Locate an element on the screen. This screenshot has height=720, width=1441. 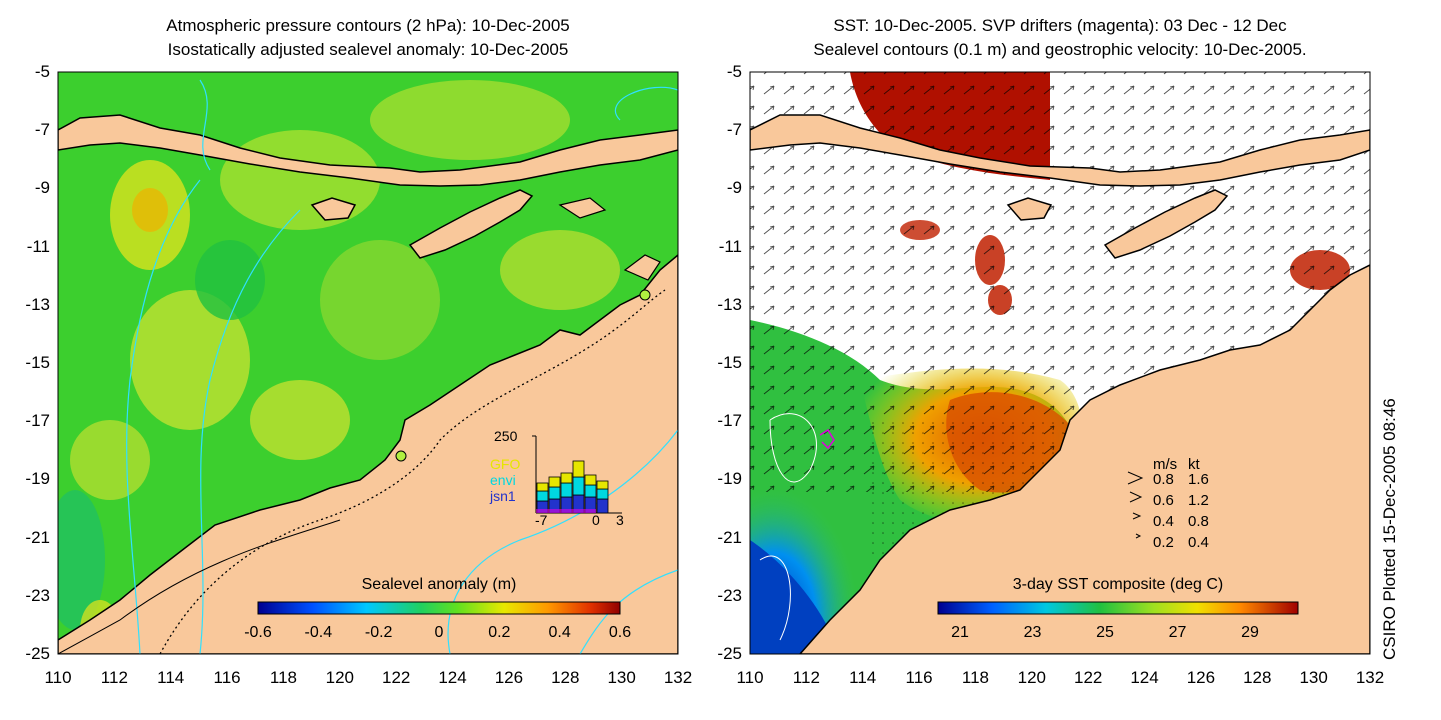
left-colorbar is located at coordinates (439, 608).